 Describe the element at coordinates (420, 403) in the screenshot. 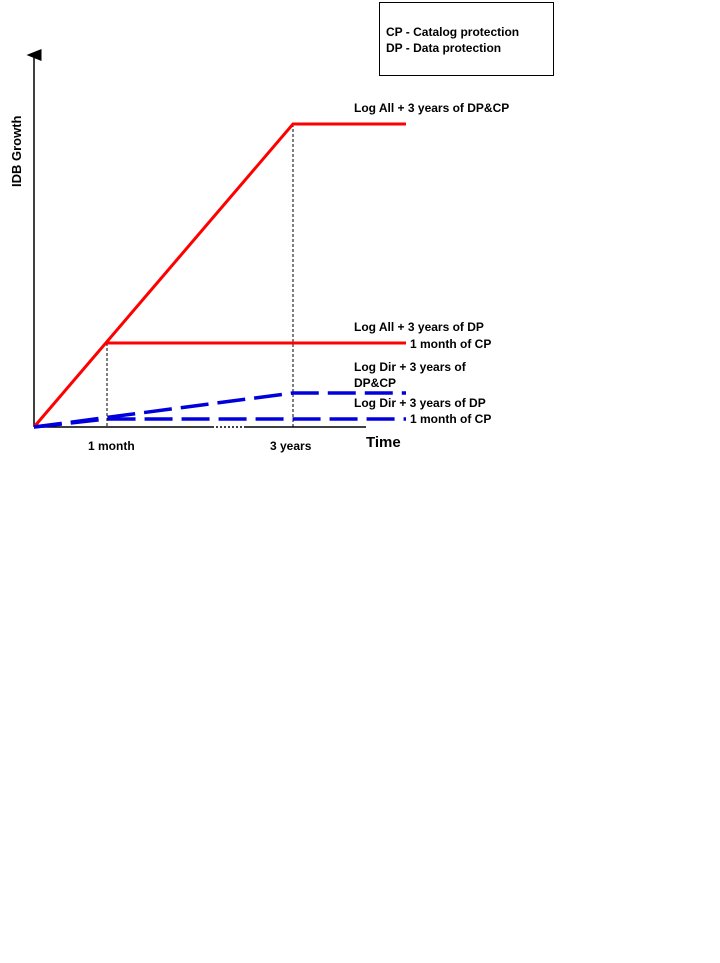

I see `label-log-dir-dp-line1: Log Dir + 3 years of DP` at that location.